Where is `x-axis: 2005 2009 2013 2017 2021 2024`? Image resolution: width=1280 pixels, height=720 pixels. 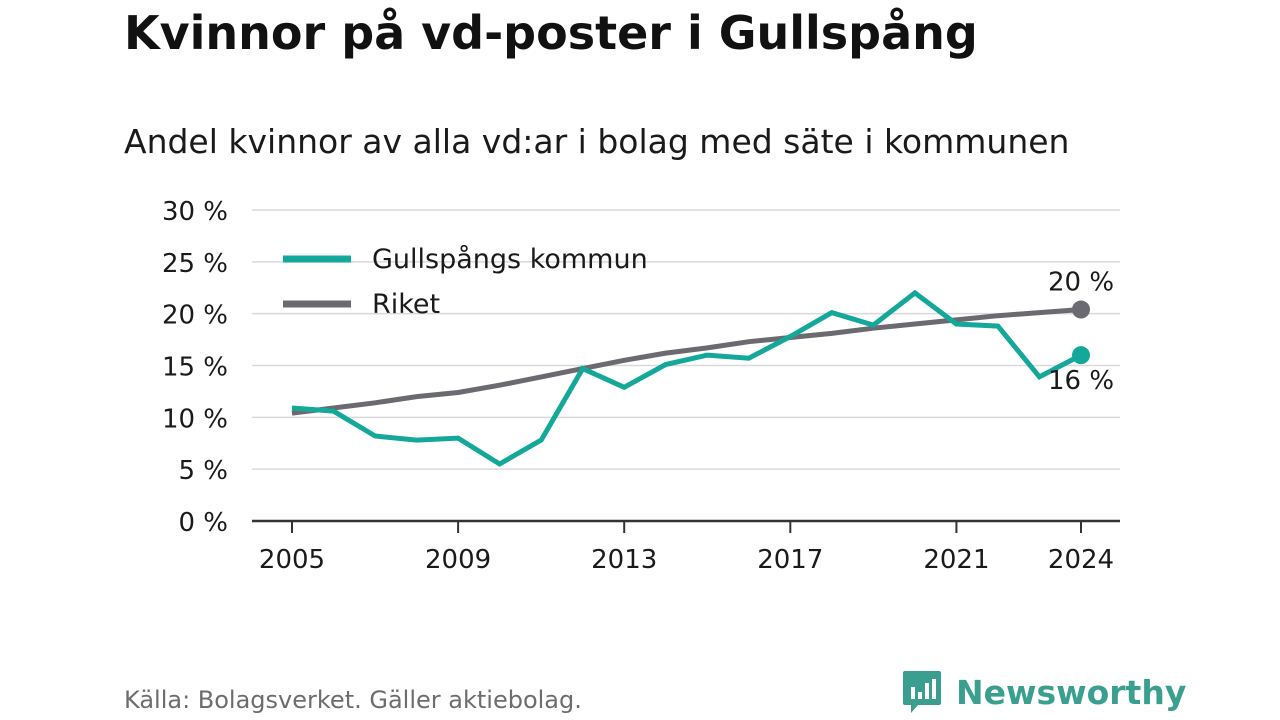 x-axis: 2005 2009 2013 2017 2021 2024 is located at coordinates (686, 547).